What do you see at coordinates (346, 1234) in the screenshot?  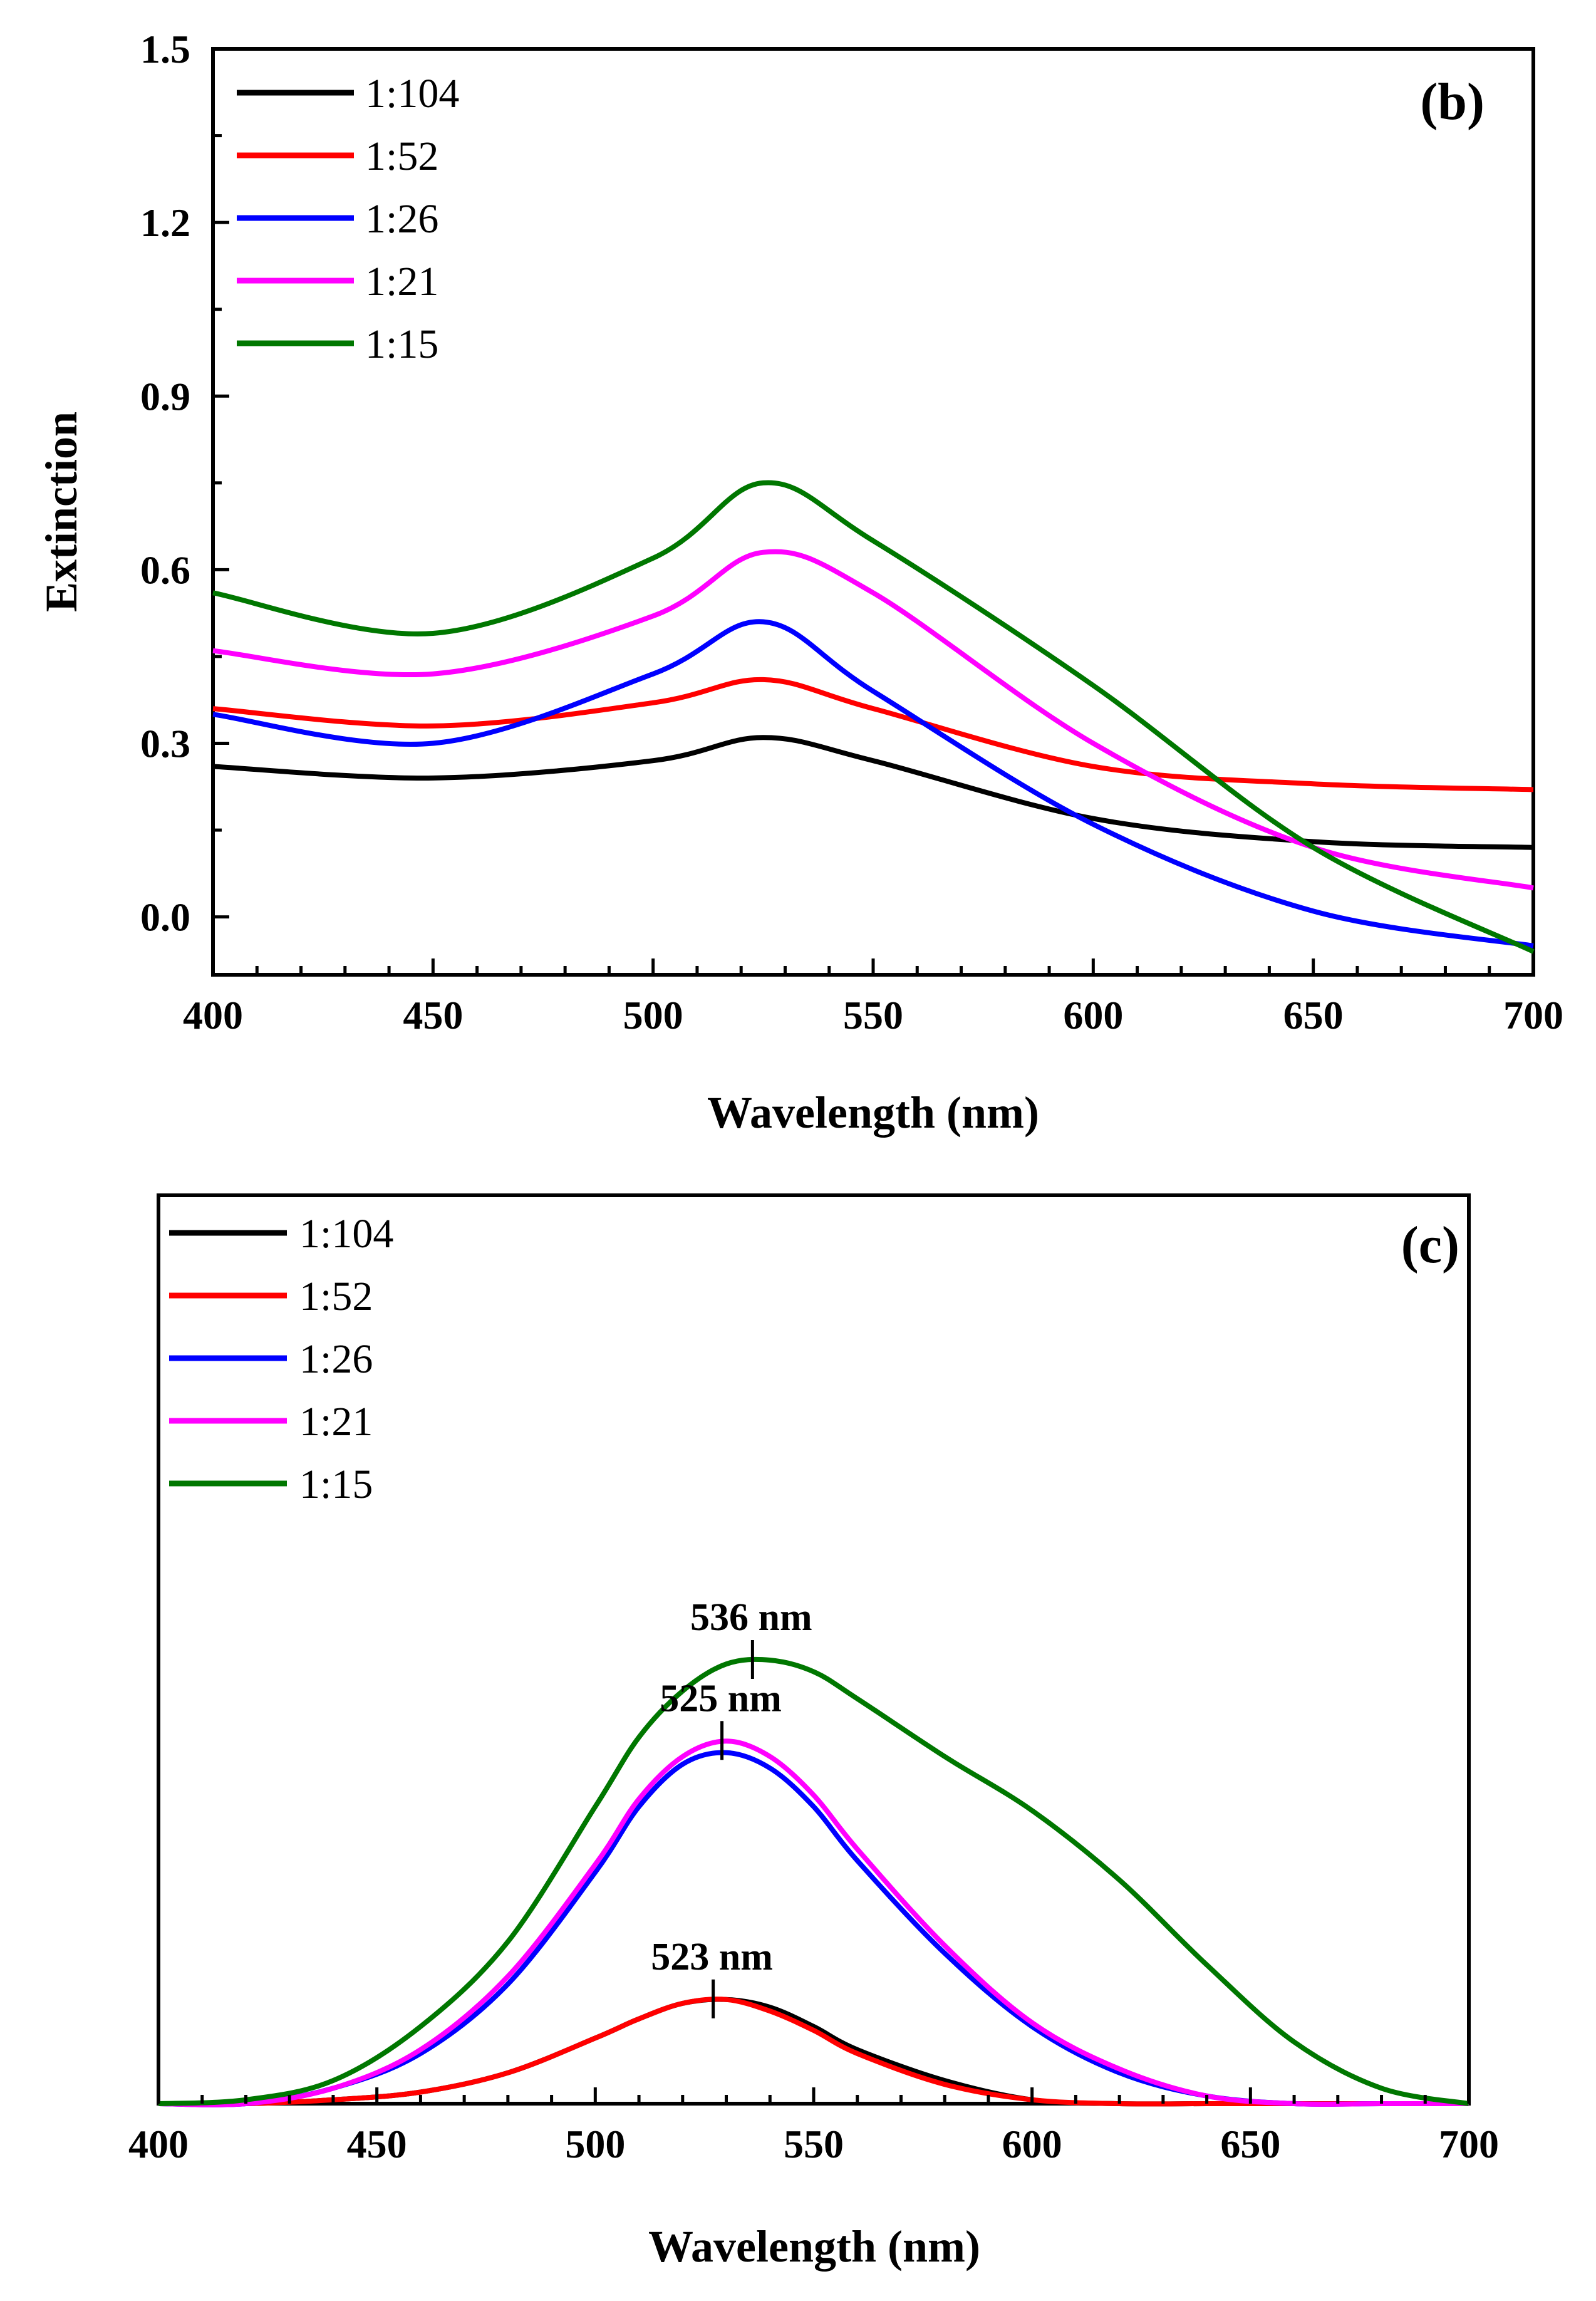 I see `panel-c-legend-label: 1:104` at bounding box center [346, 1234].